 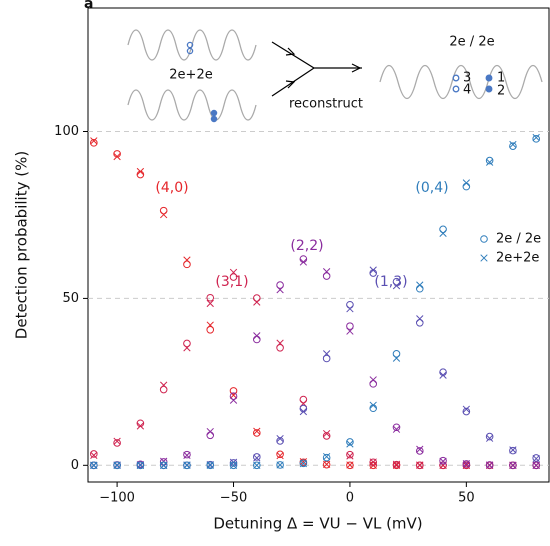 What do you see at coordinates (461, 82) in the screenshot?
I see `potential-wave` at bounding box center [461, 82].